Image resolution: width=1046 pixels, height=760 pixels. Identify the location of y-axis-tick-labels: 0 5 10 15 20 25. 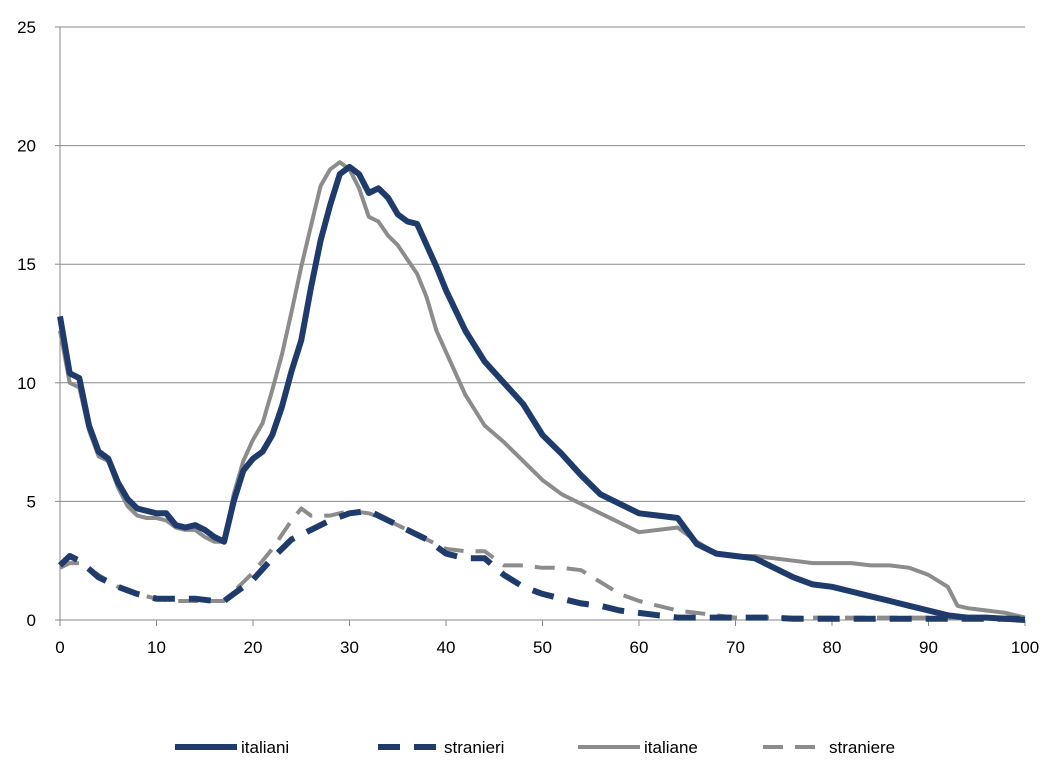
(26, 324).